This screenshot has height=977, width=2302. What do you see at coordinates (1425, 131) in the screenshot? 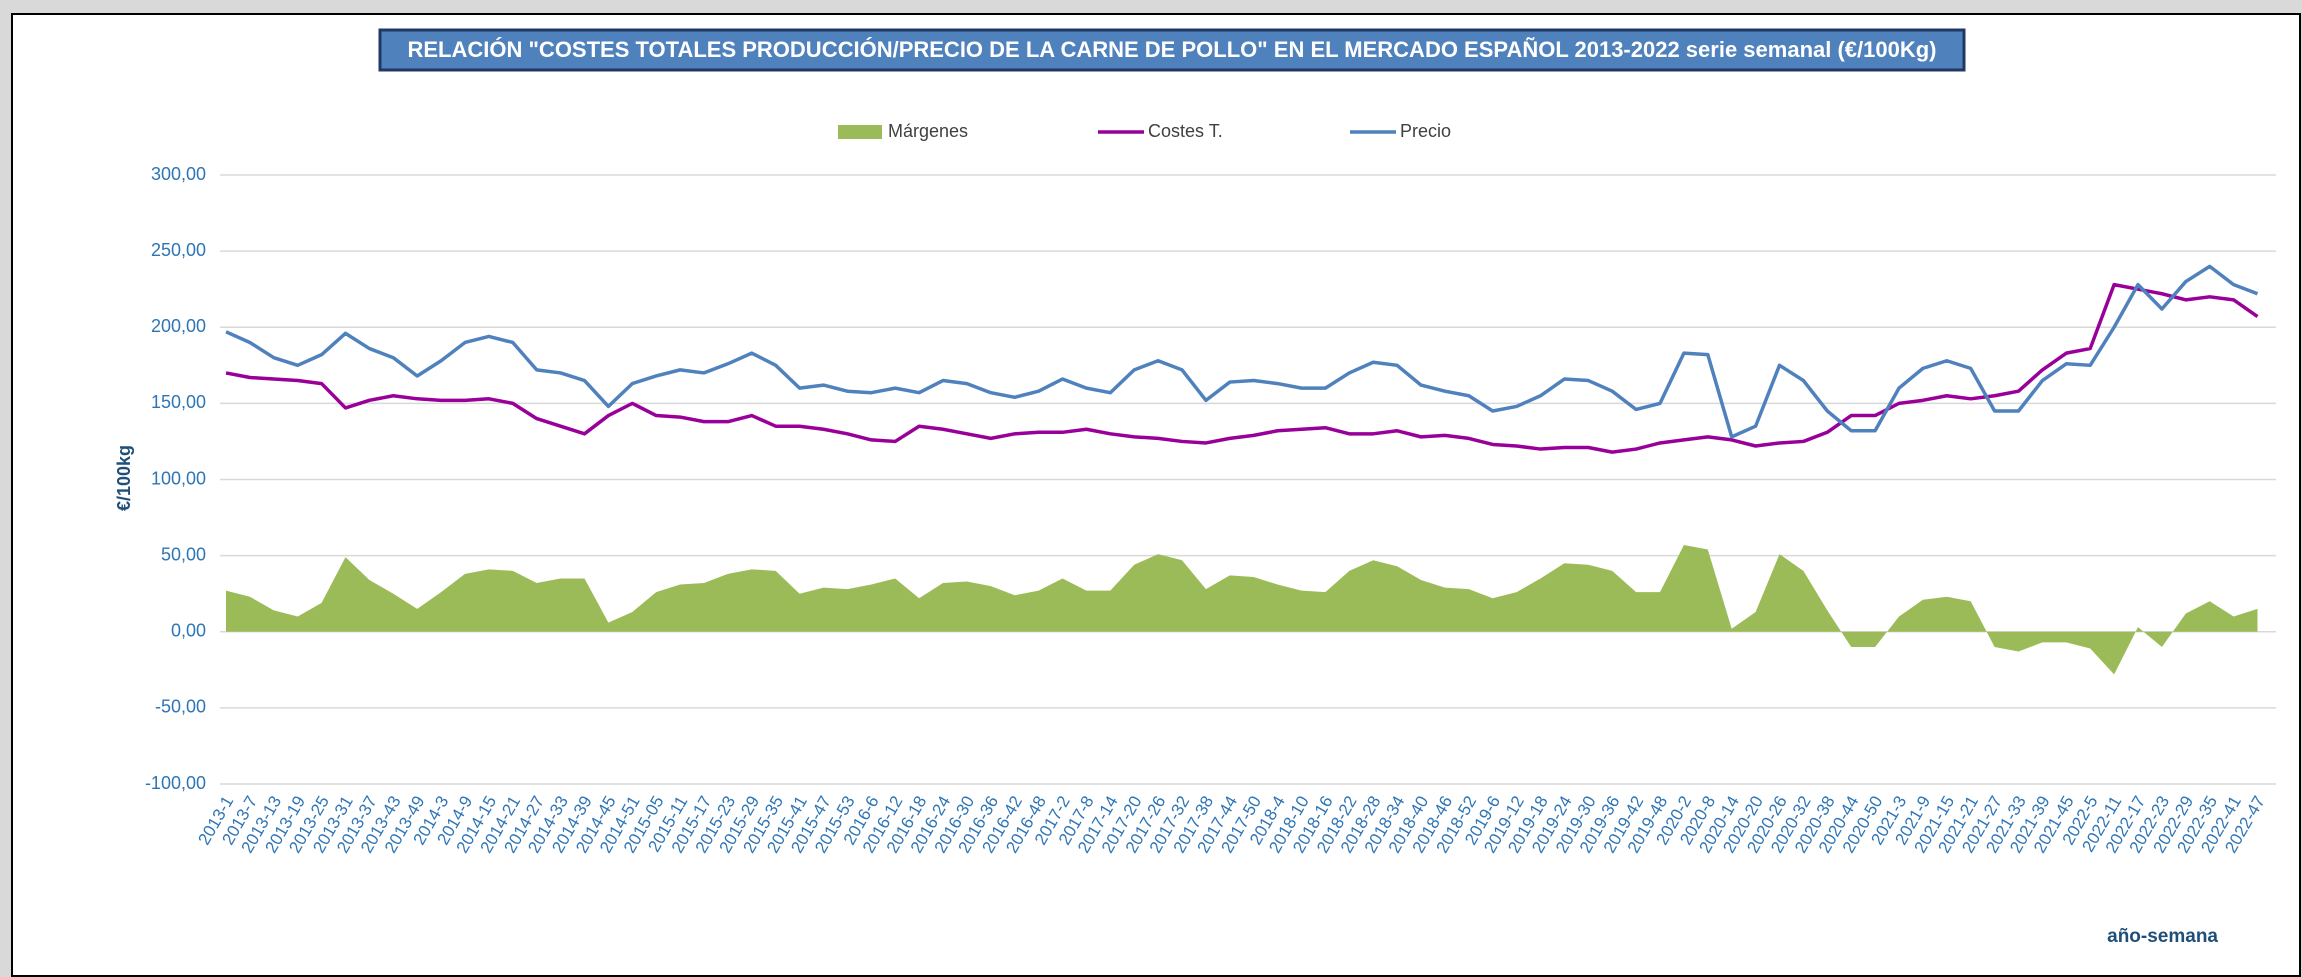
I see `legend-label: Precio` at bounding box center [1425, 131].